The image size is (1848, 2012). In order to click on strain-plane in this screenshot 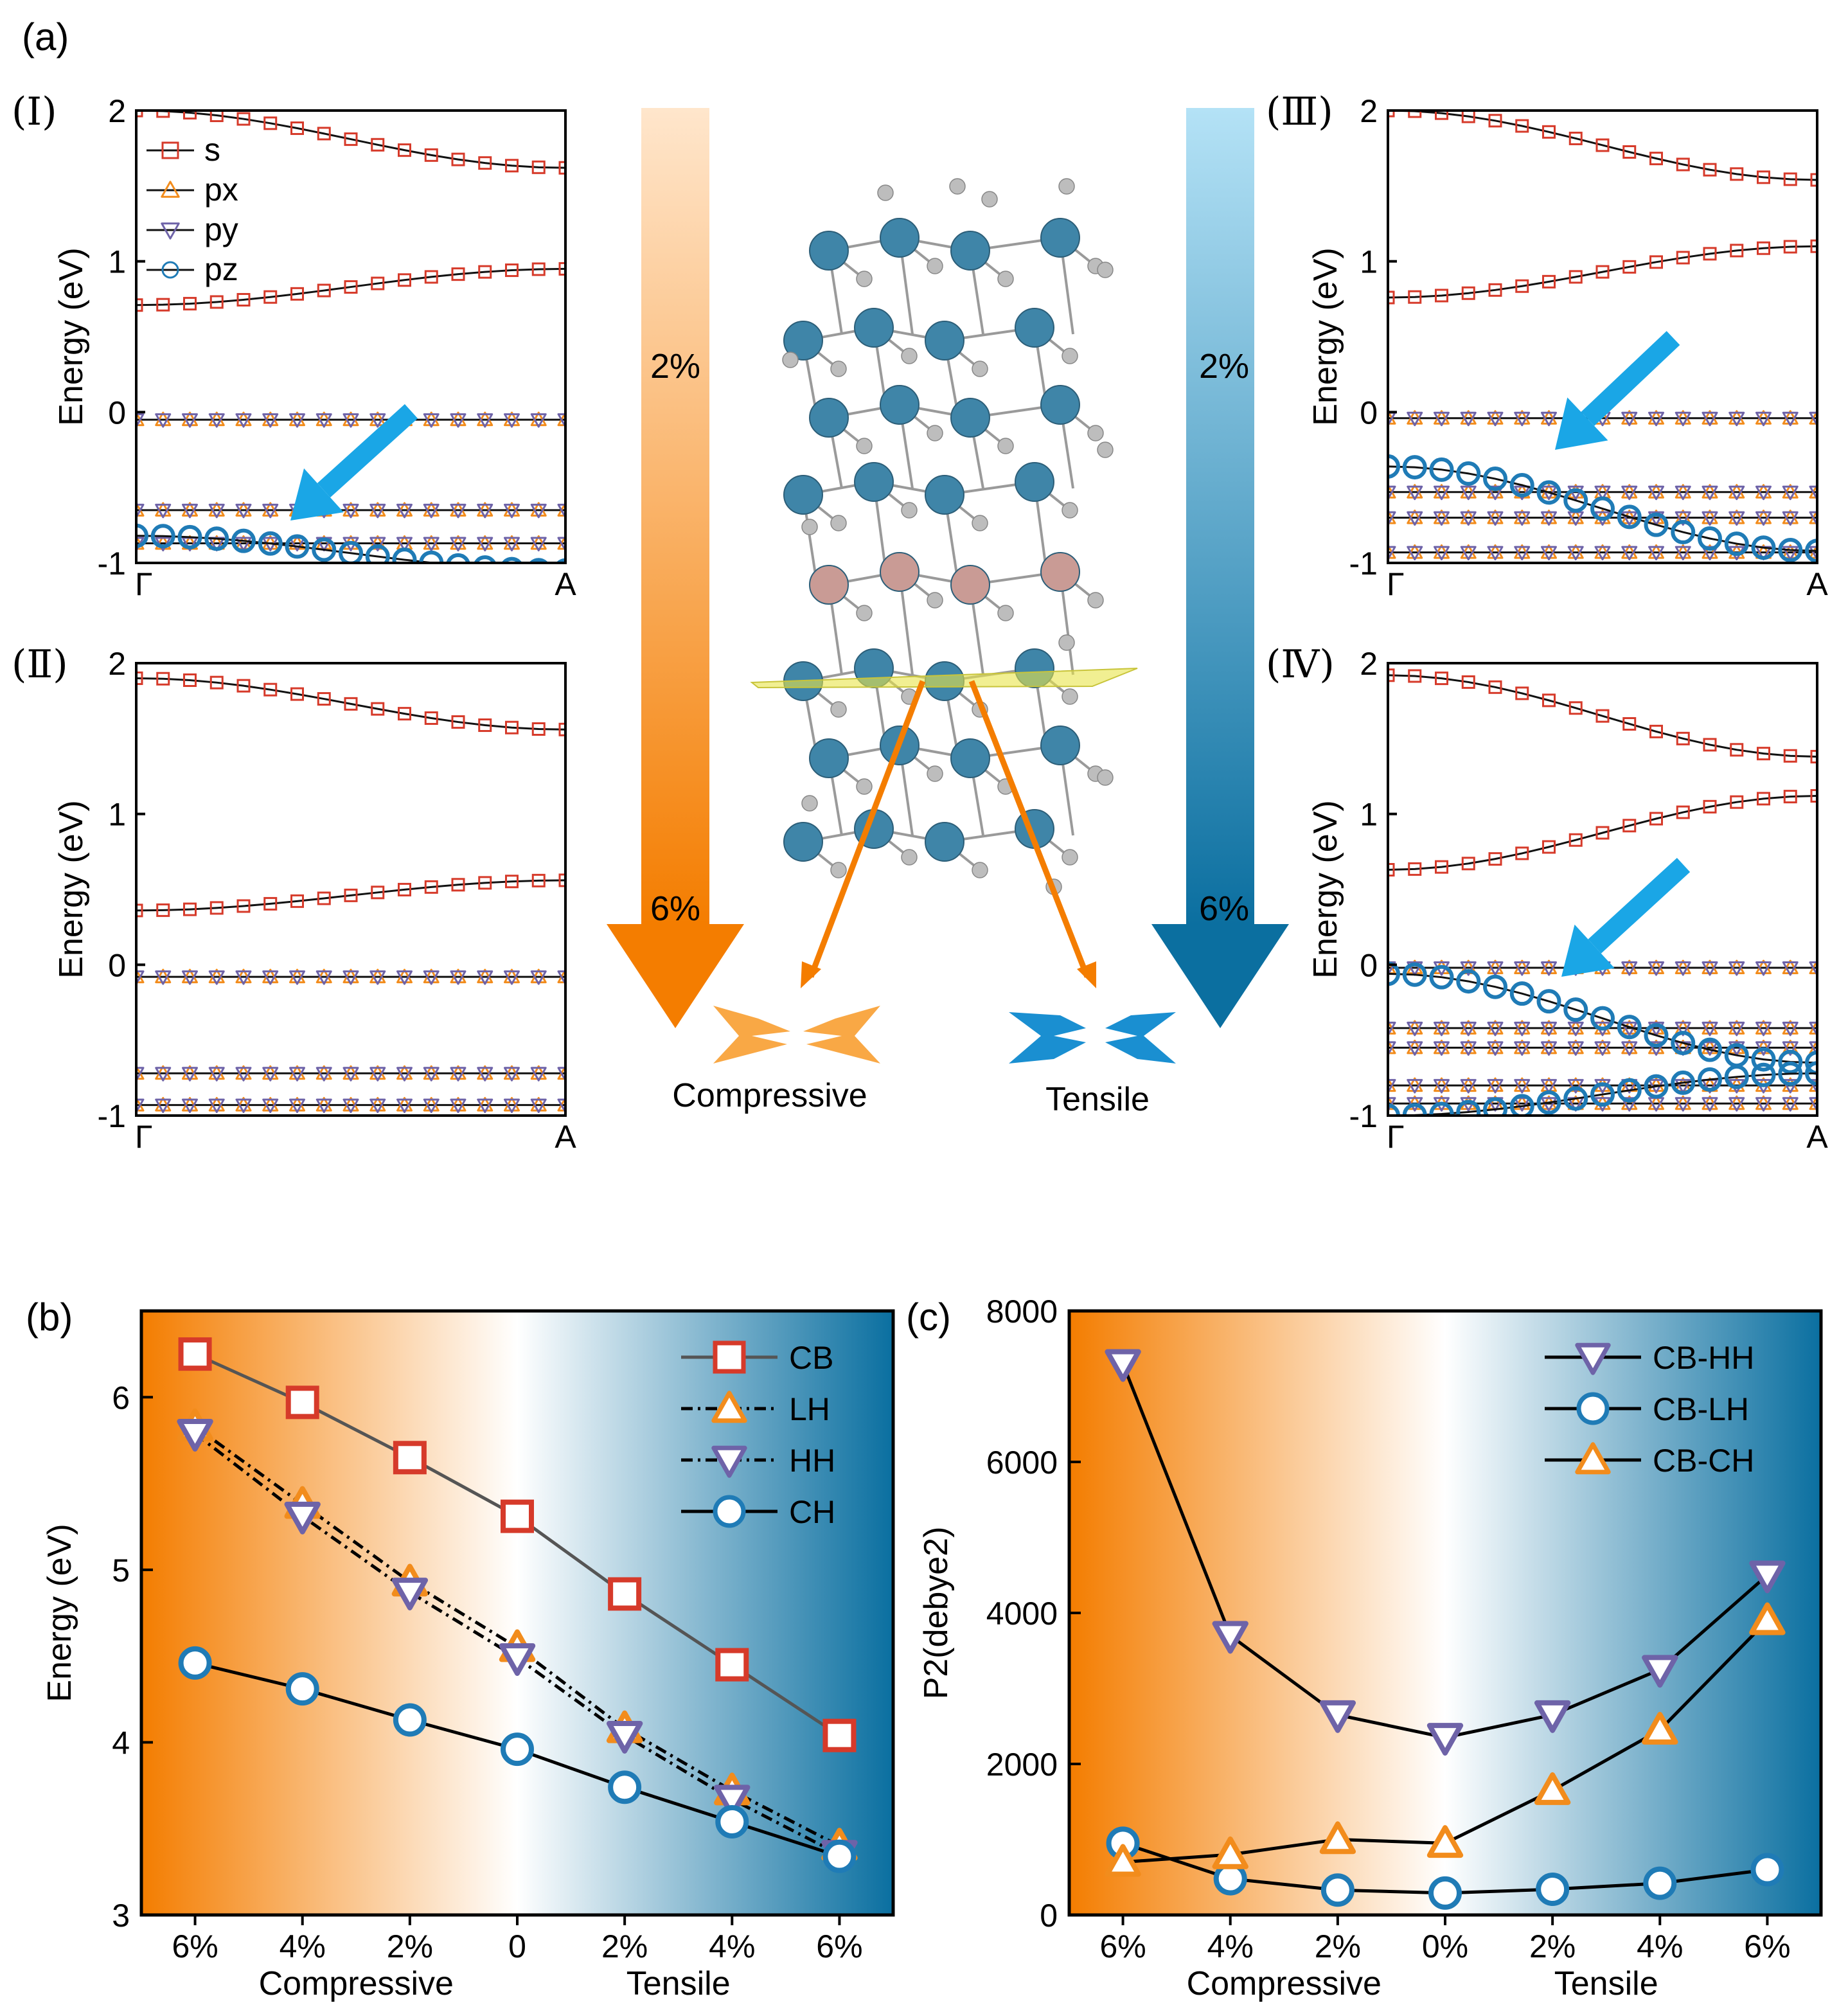, I will do `click(944, 828)`.